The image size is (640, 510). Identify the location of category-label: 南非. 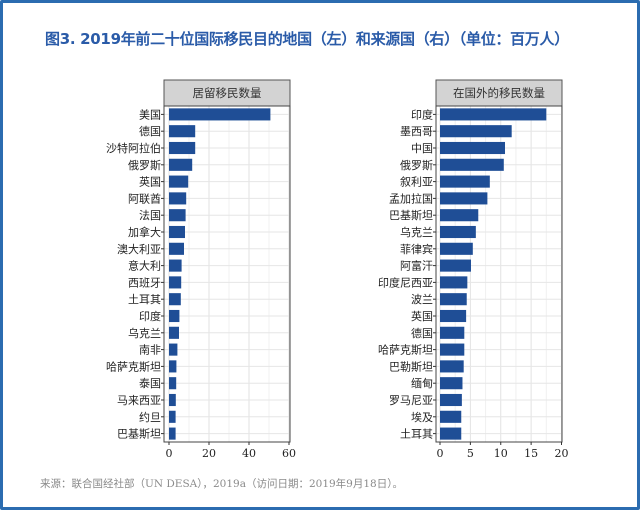
(150, 350).